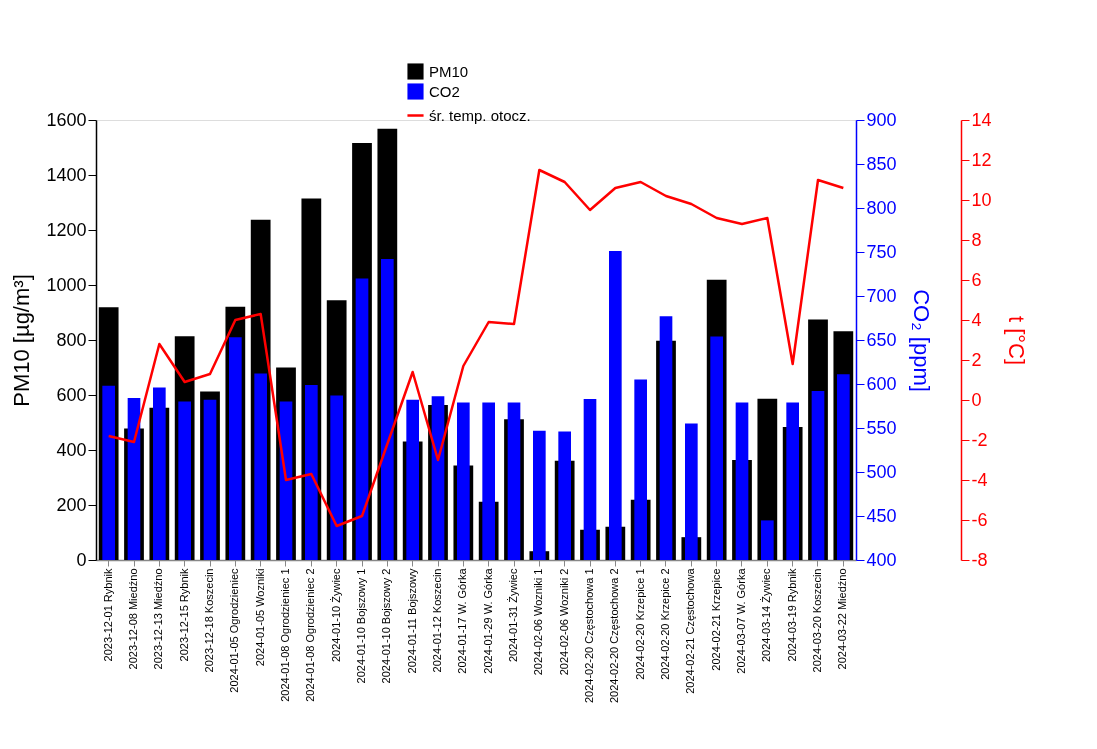  Describe the element at coordinates (444, 91) in the screenshot. I see `legend-label: CO2` at that location.